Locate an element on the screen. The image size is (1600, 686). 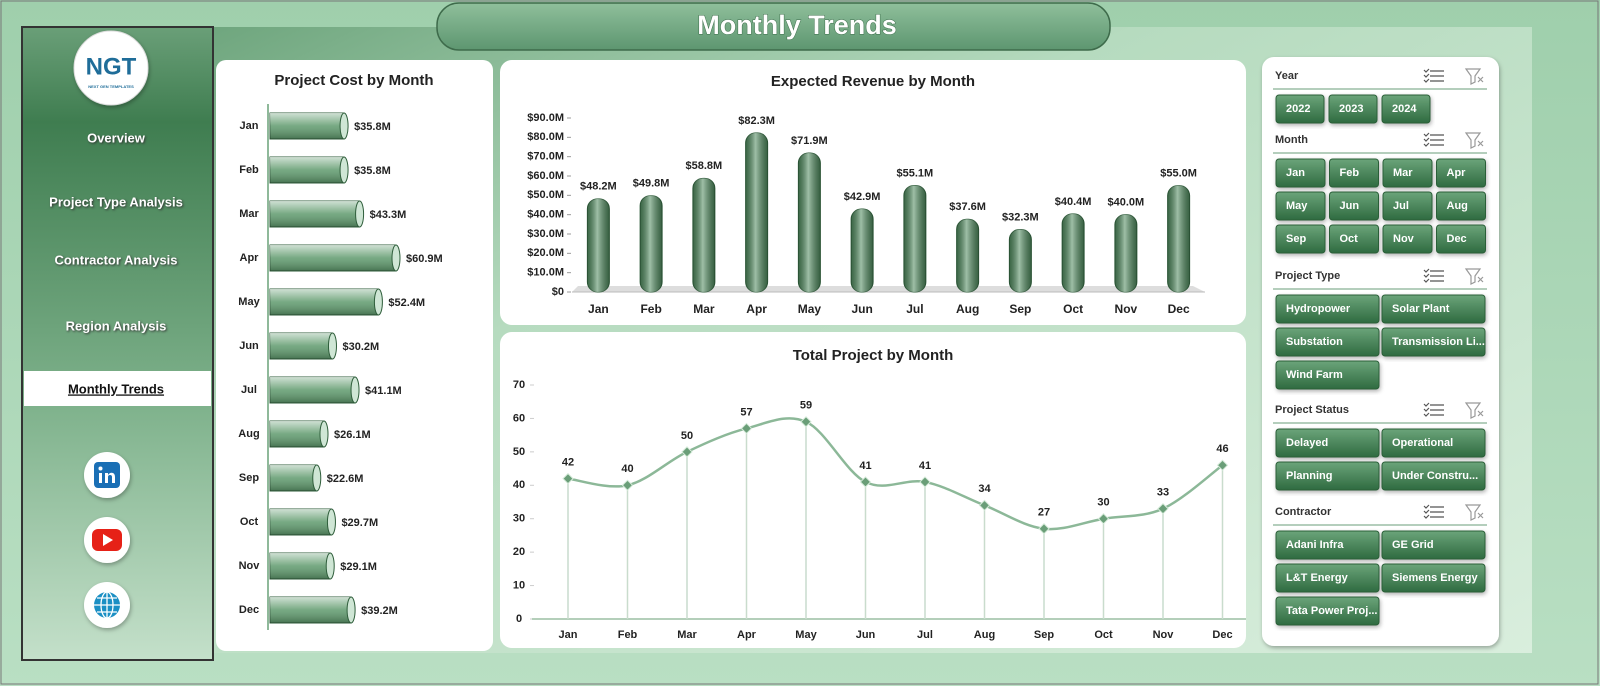
slicer-item: 2024 is located at coordinates (1404, 109).